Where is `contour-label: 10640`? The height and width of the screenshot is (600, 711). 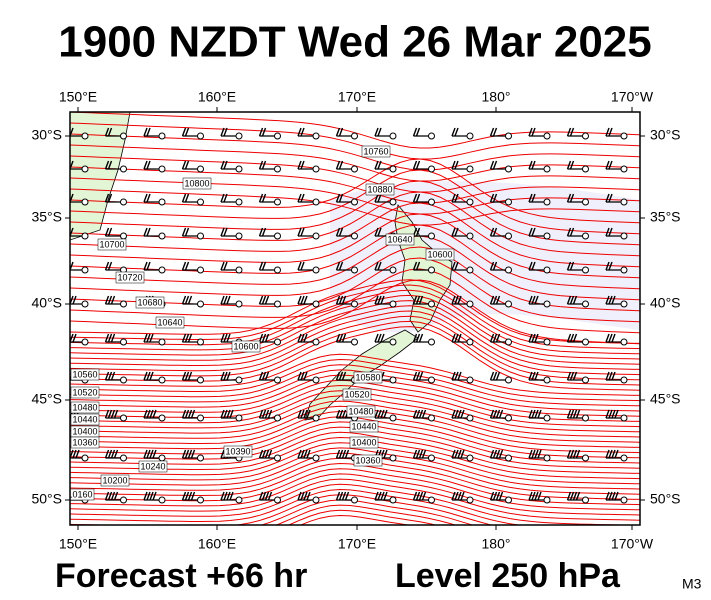
contour-label: 10640 is located at coordinates (399, 239).